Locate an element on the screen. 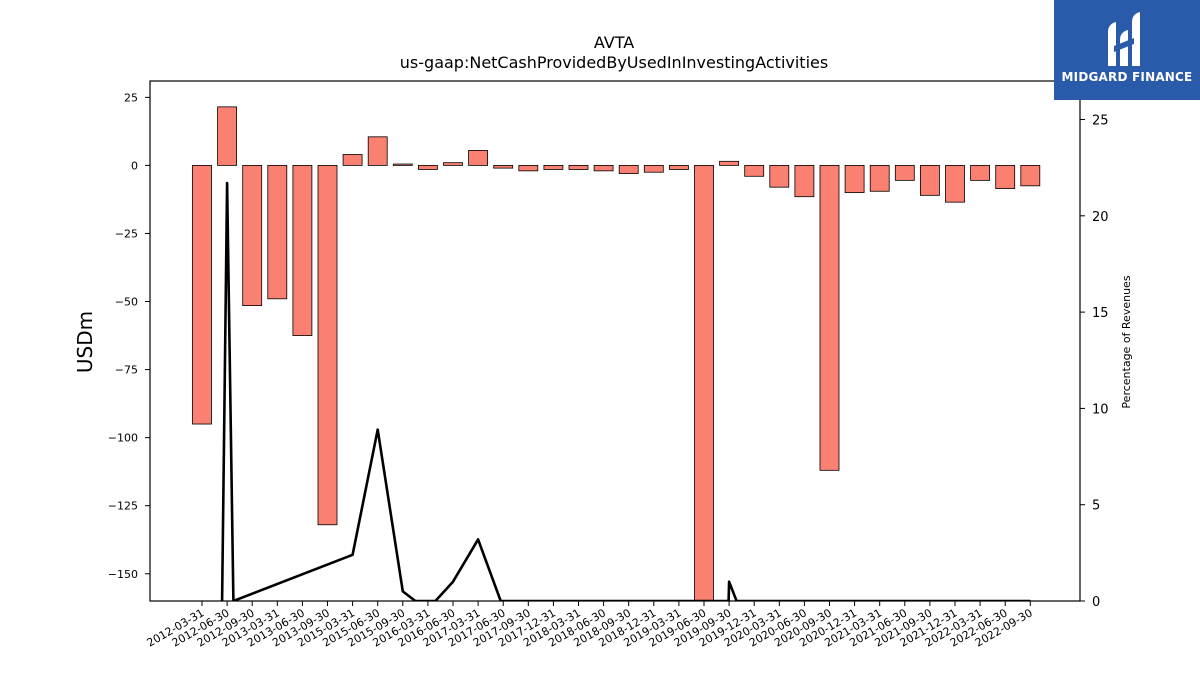 This screenshot has height=675, width=1200. y2-axis-label: Percentage of Revenues is located at coordinates (1126, 341).